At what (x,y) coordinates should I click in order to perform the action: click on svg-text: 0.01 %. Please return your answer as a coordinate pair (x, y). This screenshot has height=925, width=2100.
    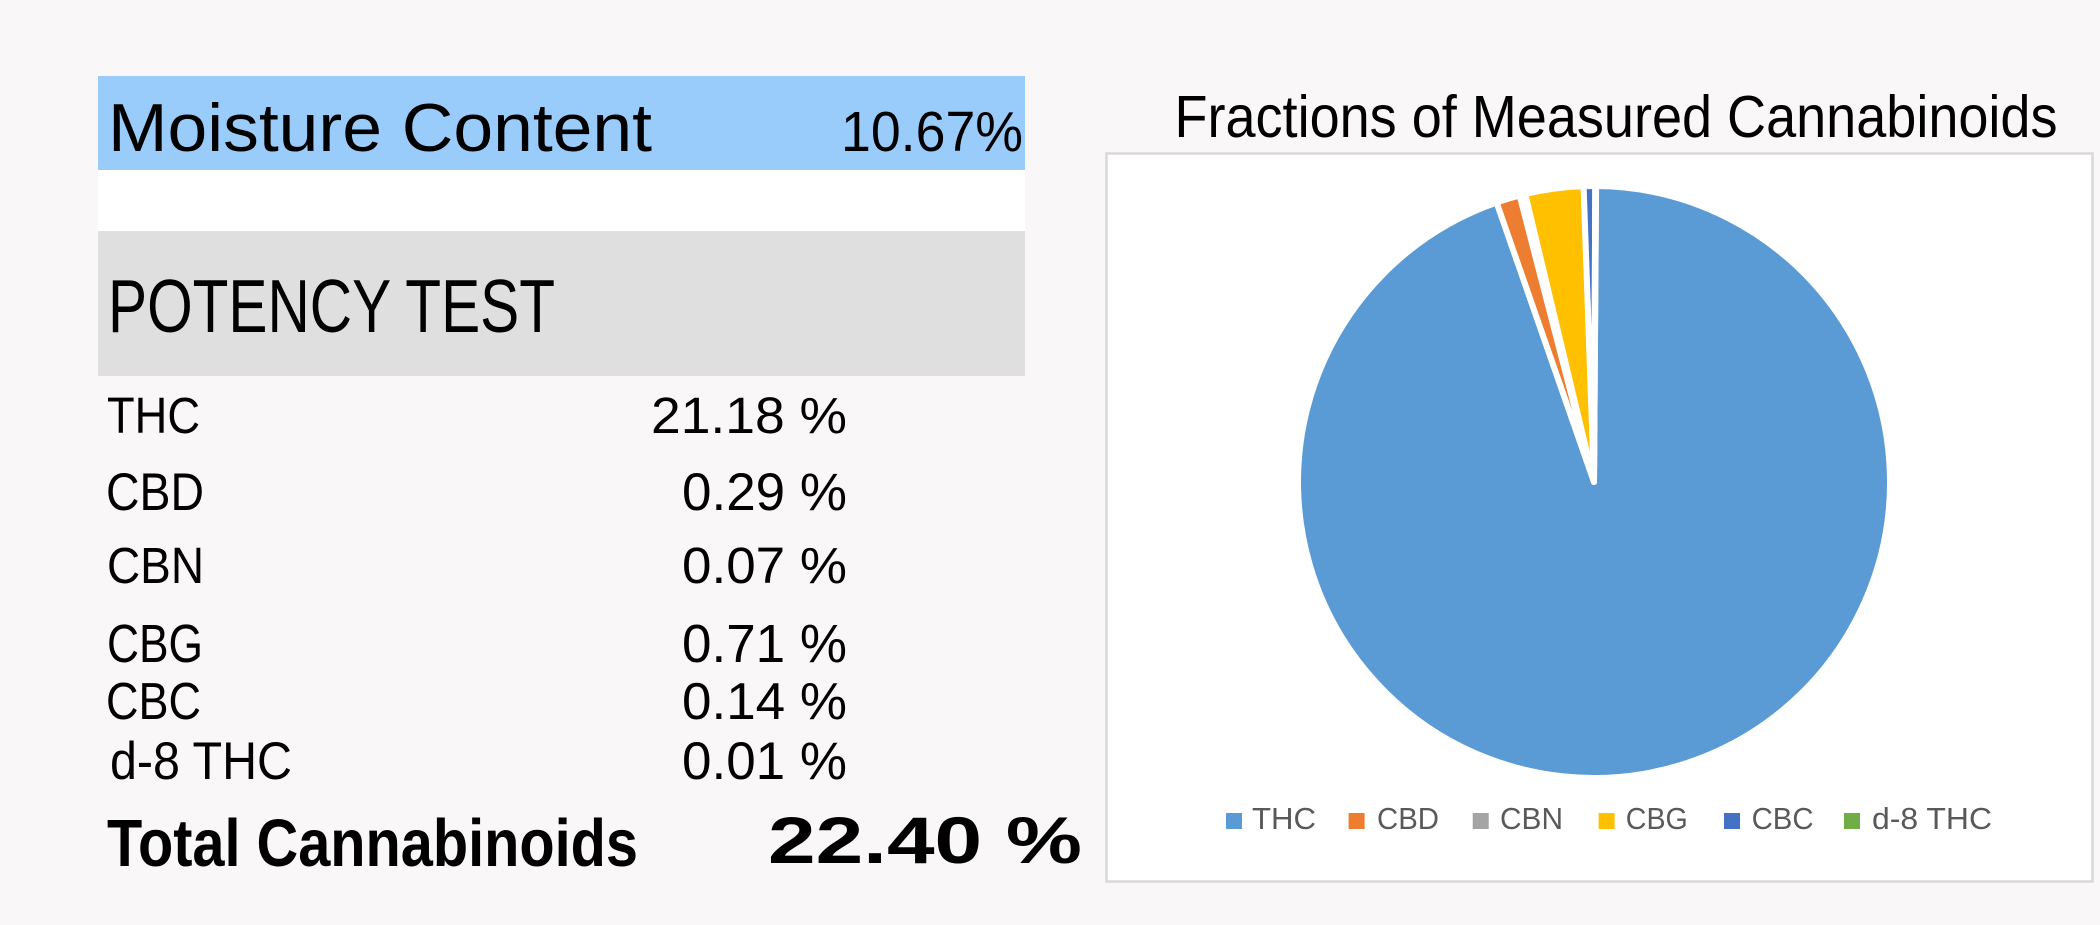
    Looking at the image, I should click on (764, 761).